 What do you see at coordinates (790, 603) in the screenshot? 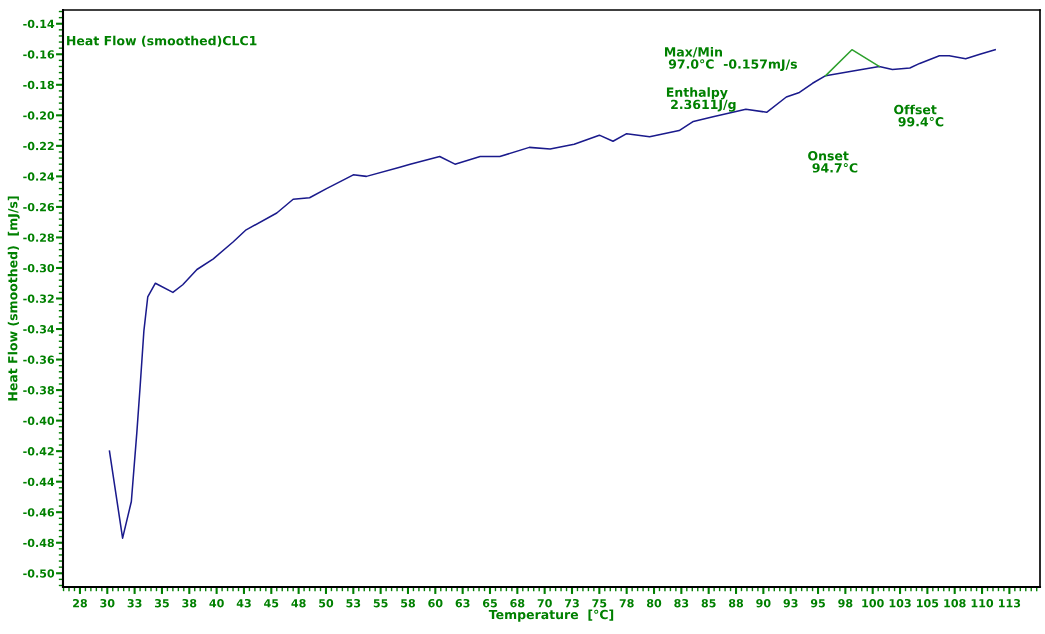
I see `x-tick-label: 93` at bounding box center [790, 603].